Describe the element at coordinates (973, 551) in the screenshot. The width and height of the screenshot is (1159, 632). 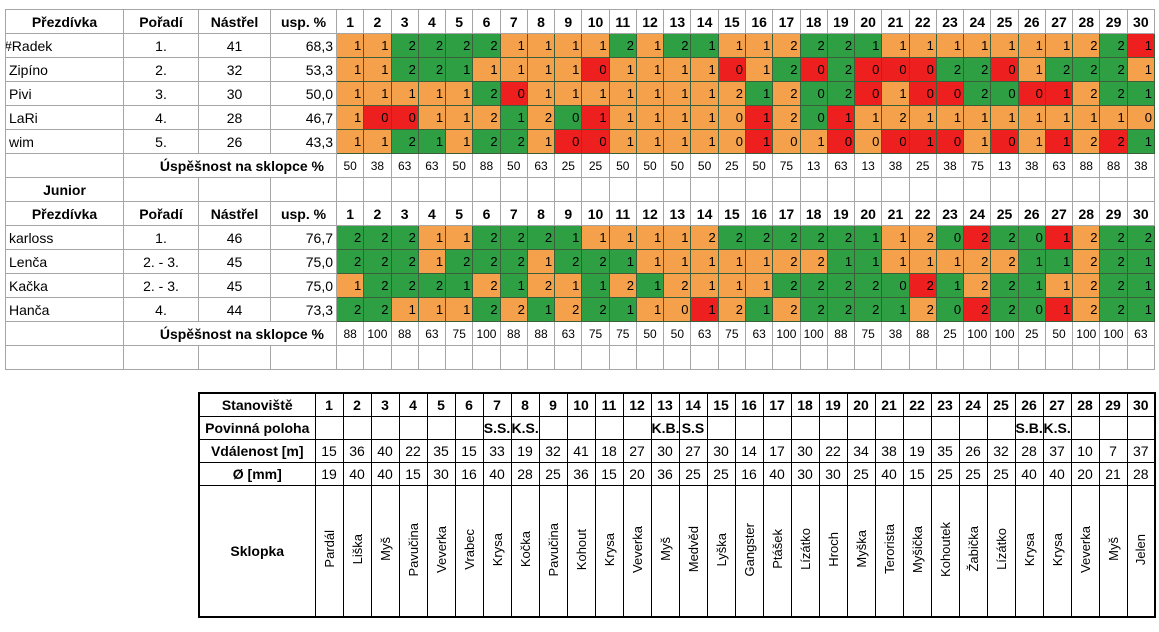
I see `target-cell: Žabička` at that location.